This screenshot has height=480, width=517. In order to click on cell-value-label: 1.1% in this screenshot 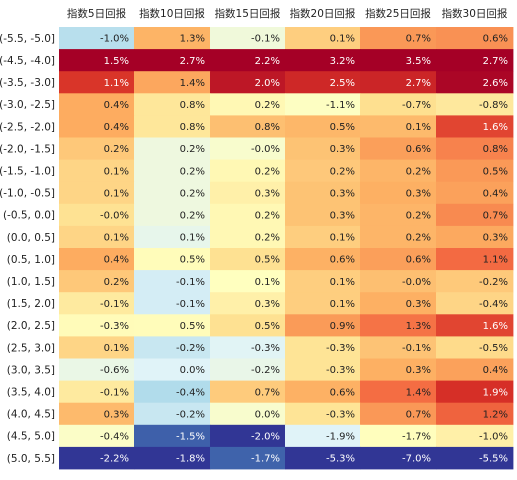, I will do `click(116, 83)`.